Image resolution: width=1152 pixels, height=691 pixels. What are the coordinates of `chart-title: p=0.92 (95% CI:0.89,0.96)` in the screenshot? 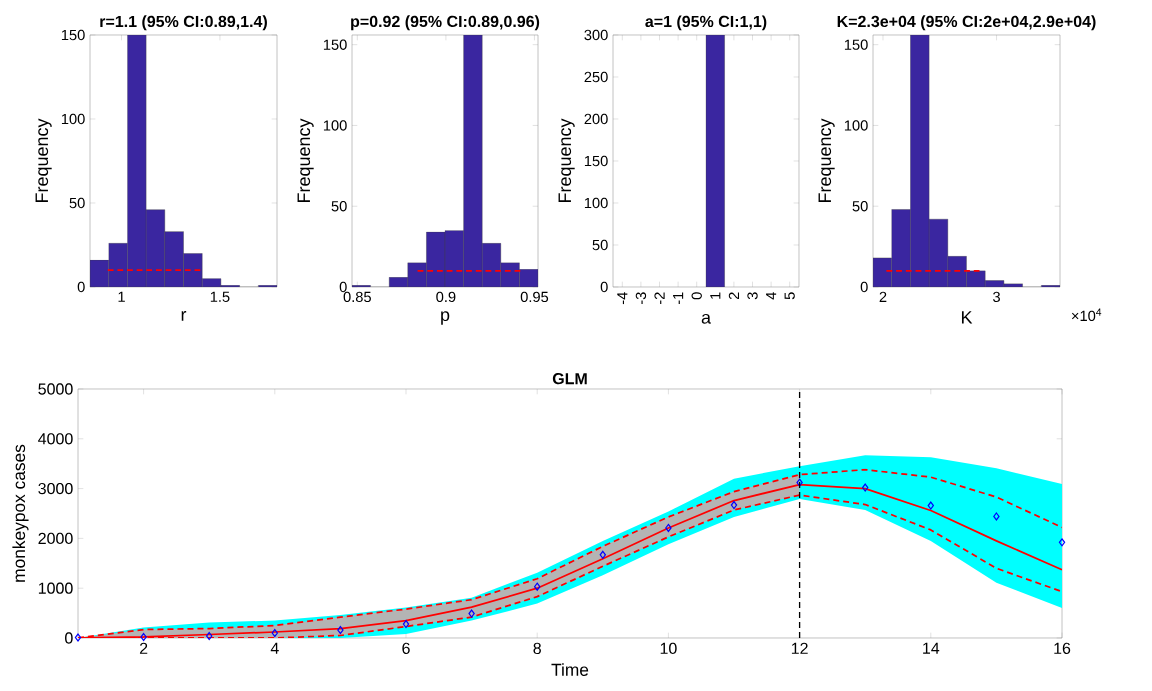 It's located at (445, 23).